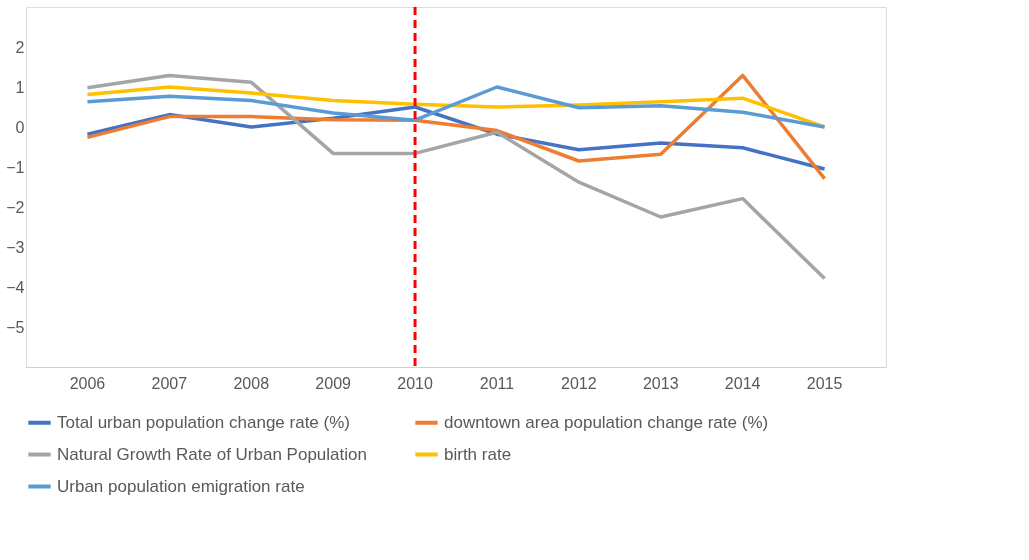 The image size is (1029, 560). I want to click on x-tick-label: 2006, so click(87, 383).